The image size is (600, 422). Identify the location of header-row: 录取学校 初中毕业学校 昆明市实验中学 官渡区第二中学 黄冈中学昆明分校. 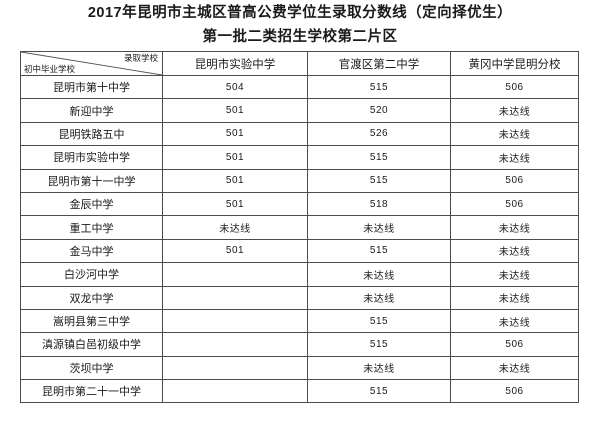
(299, 63).